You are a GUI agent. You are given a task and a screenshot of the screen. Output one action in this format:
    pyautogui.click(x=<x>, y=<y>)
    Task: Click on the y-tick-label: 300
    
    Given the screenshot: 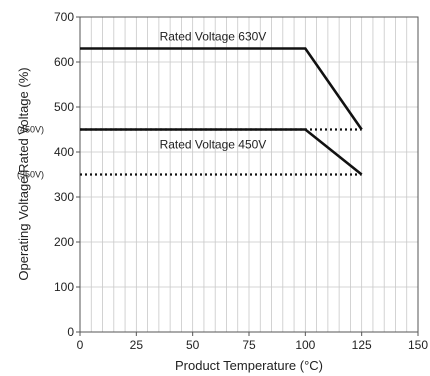 What is the action you would take?
    pyautogui.click(x=64, y=197)
    